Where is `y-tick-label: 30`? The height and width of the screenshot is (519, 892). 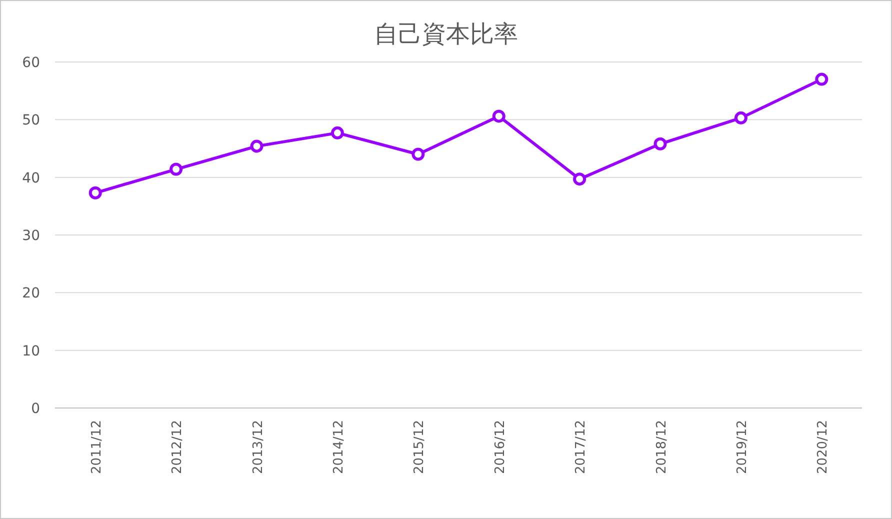 y-tick-label: 30 is located at coordinates (31, 236).